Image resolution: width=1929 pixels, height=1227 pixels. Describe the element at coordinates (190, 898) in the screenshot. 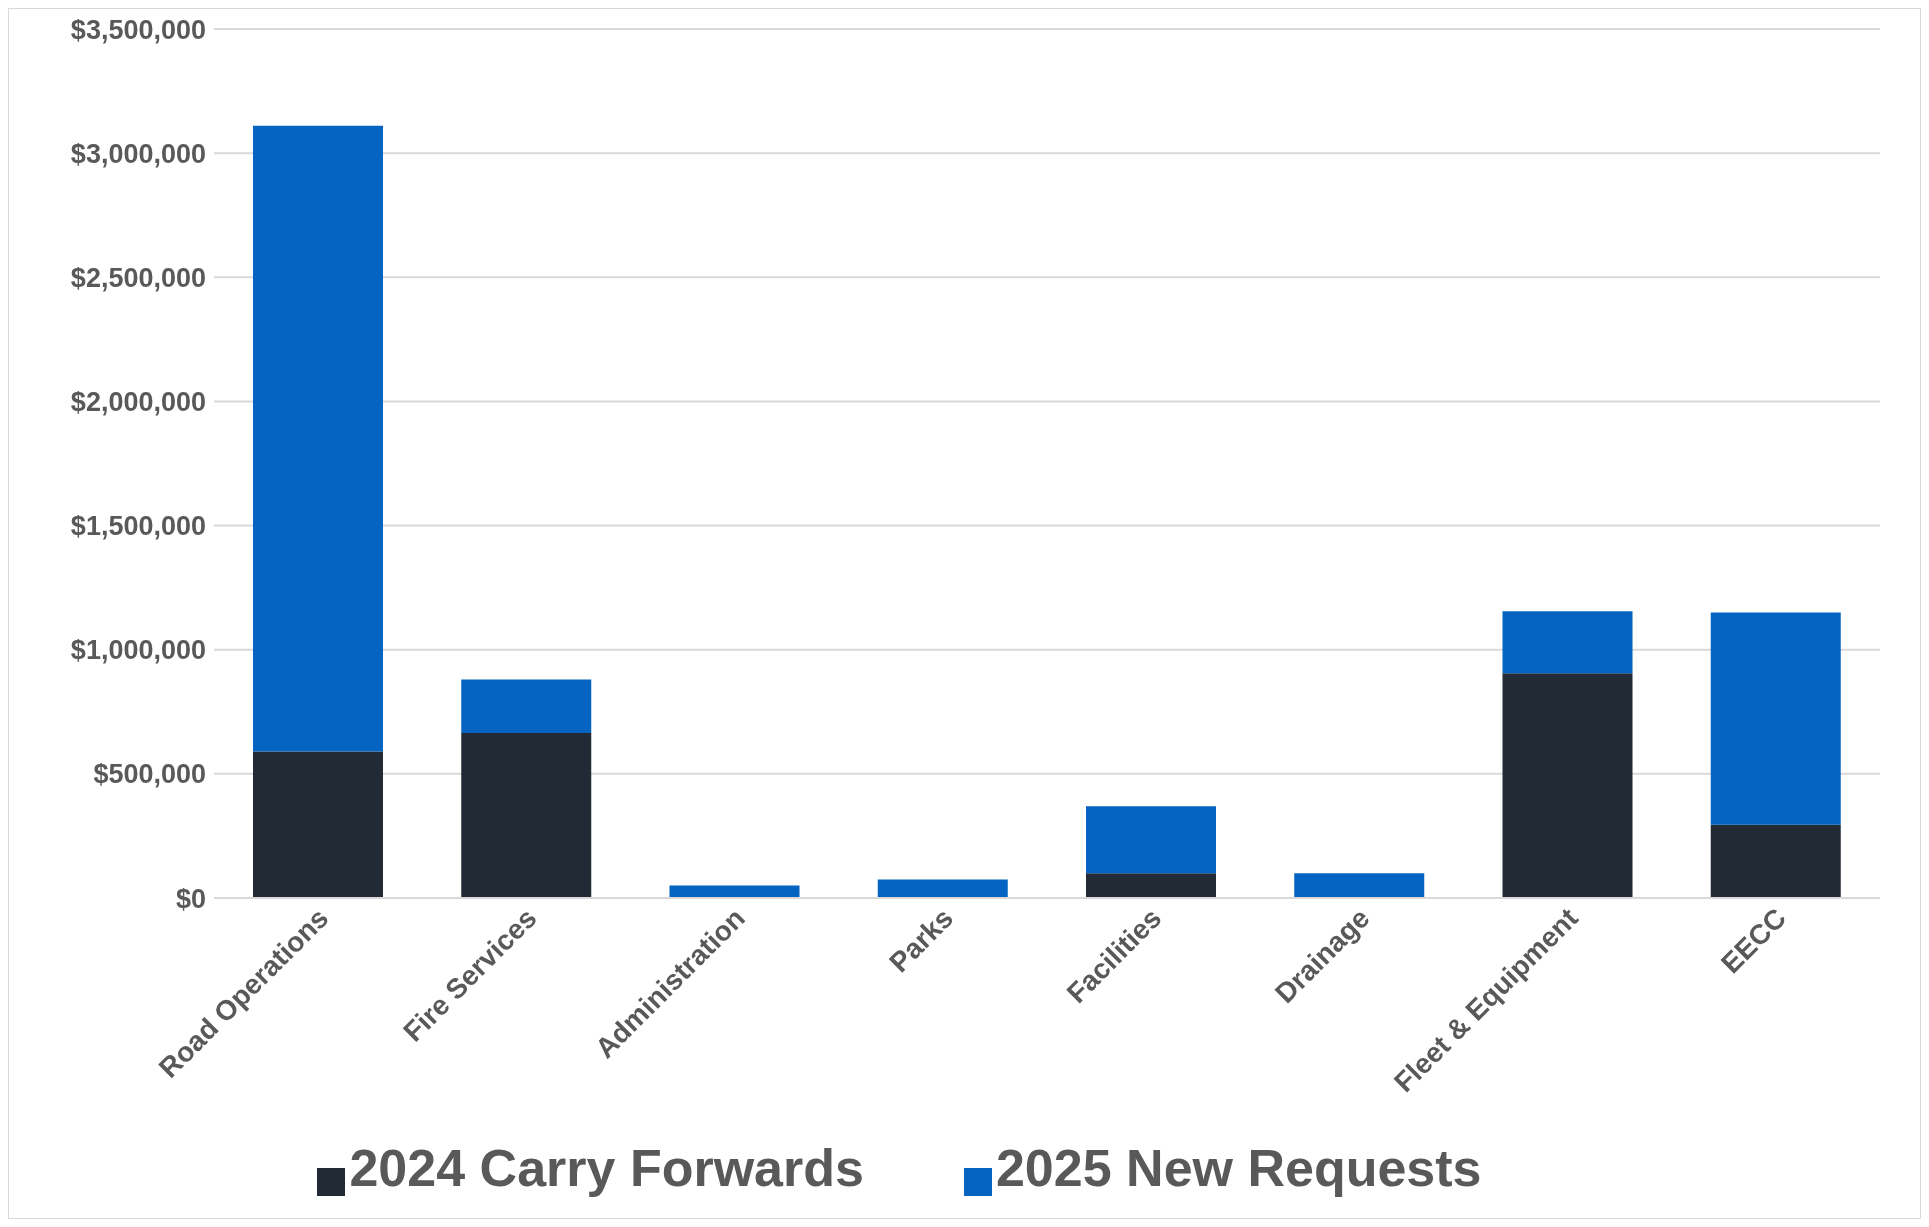

I see `y-tick-label: $0` at that location.